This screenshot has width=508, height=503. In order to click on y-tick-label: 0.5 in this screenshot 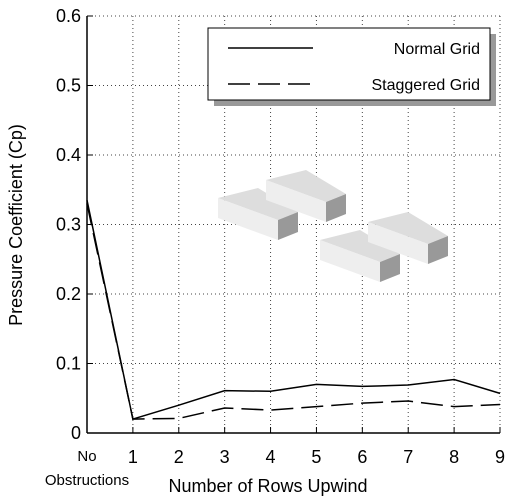, I will do `click(68, 86)`.